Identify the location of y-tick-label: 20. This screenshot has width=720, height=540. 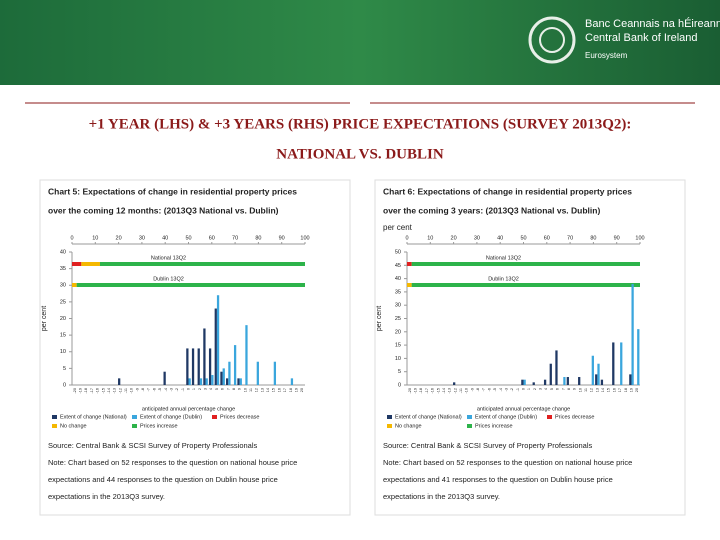
(398, 332).